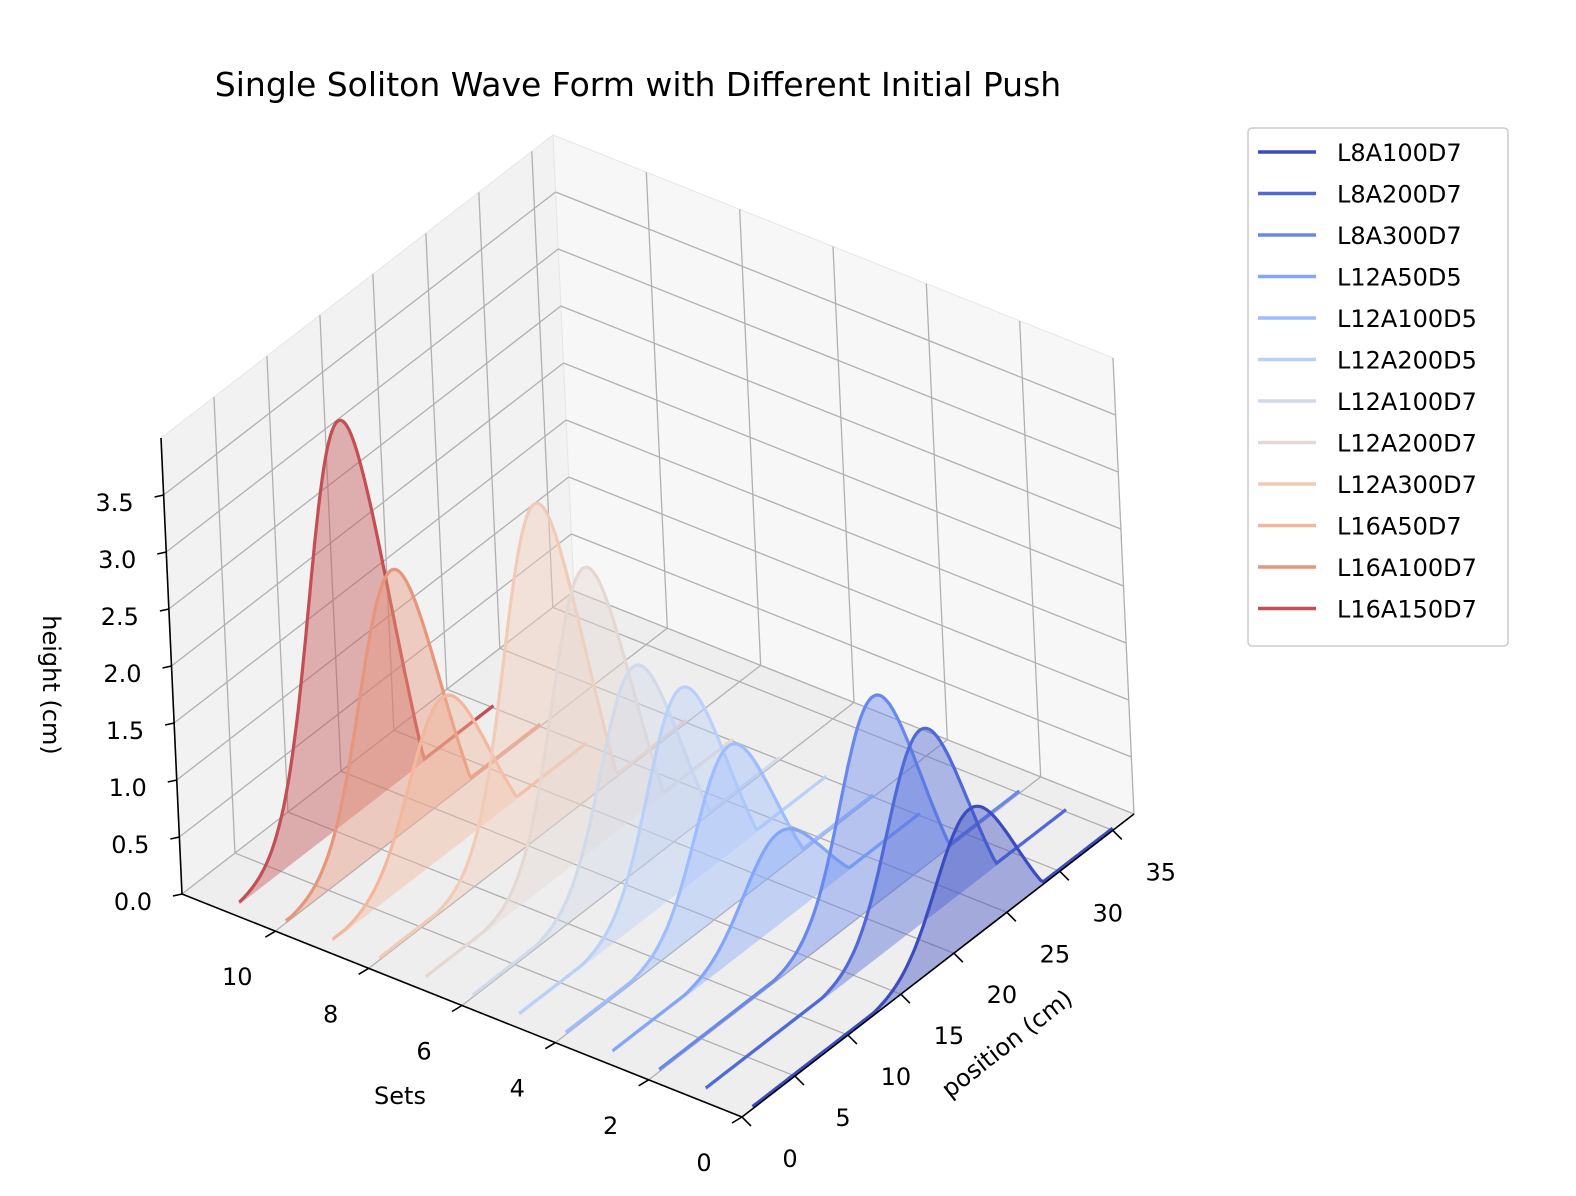 The height and width of the screenshot is (1196, 1576). I want to click on series-fill-L16A50D7, so click(459, 818).